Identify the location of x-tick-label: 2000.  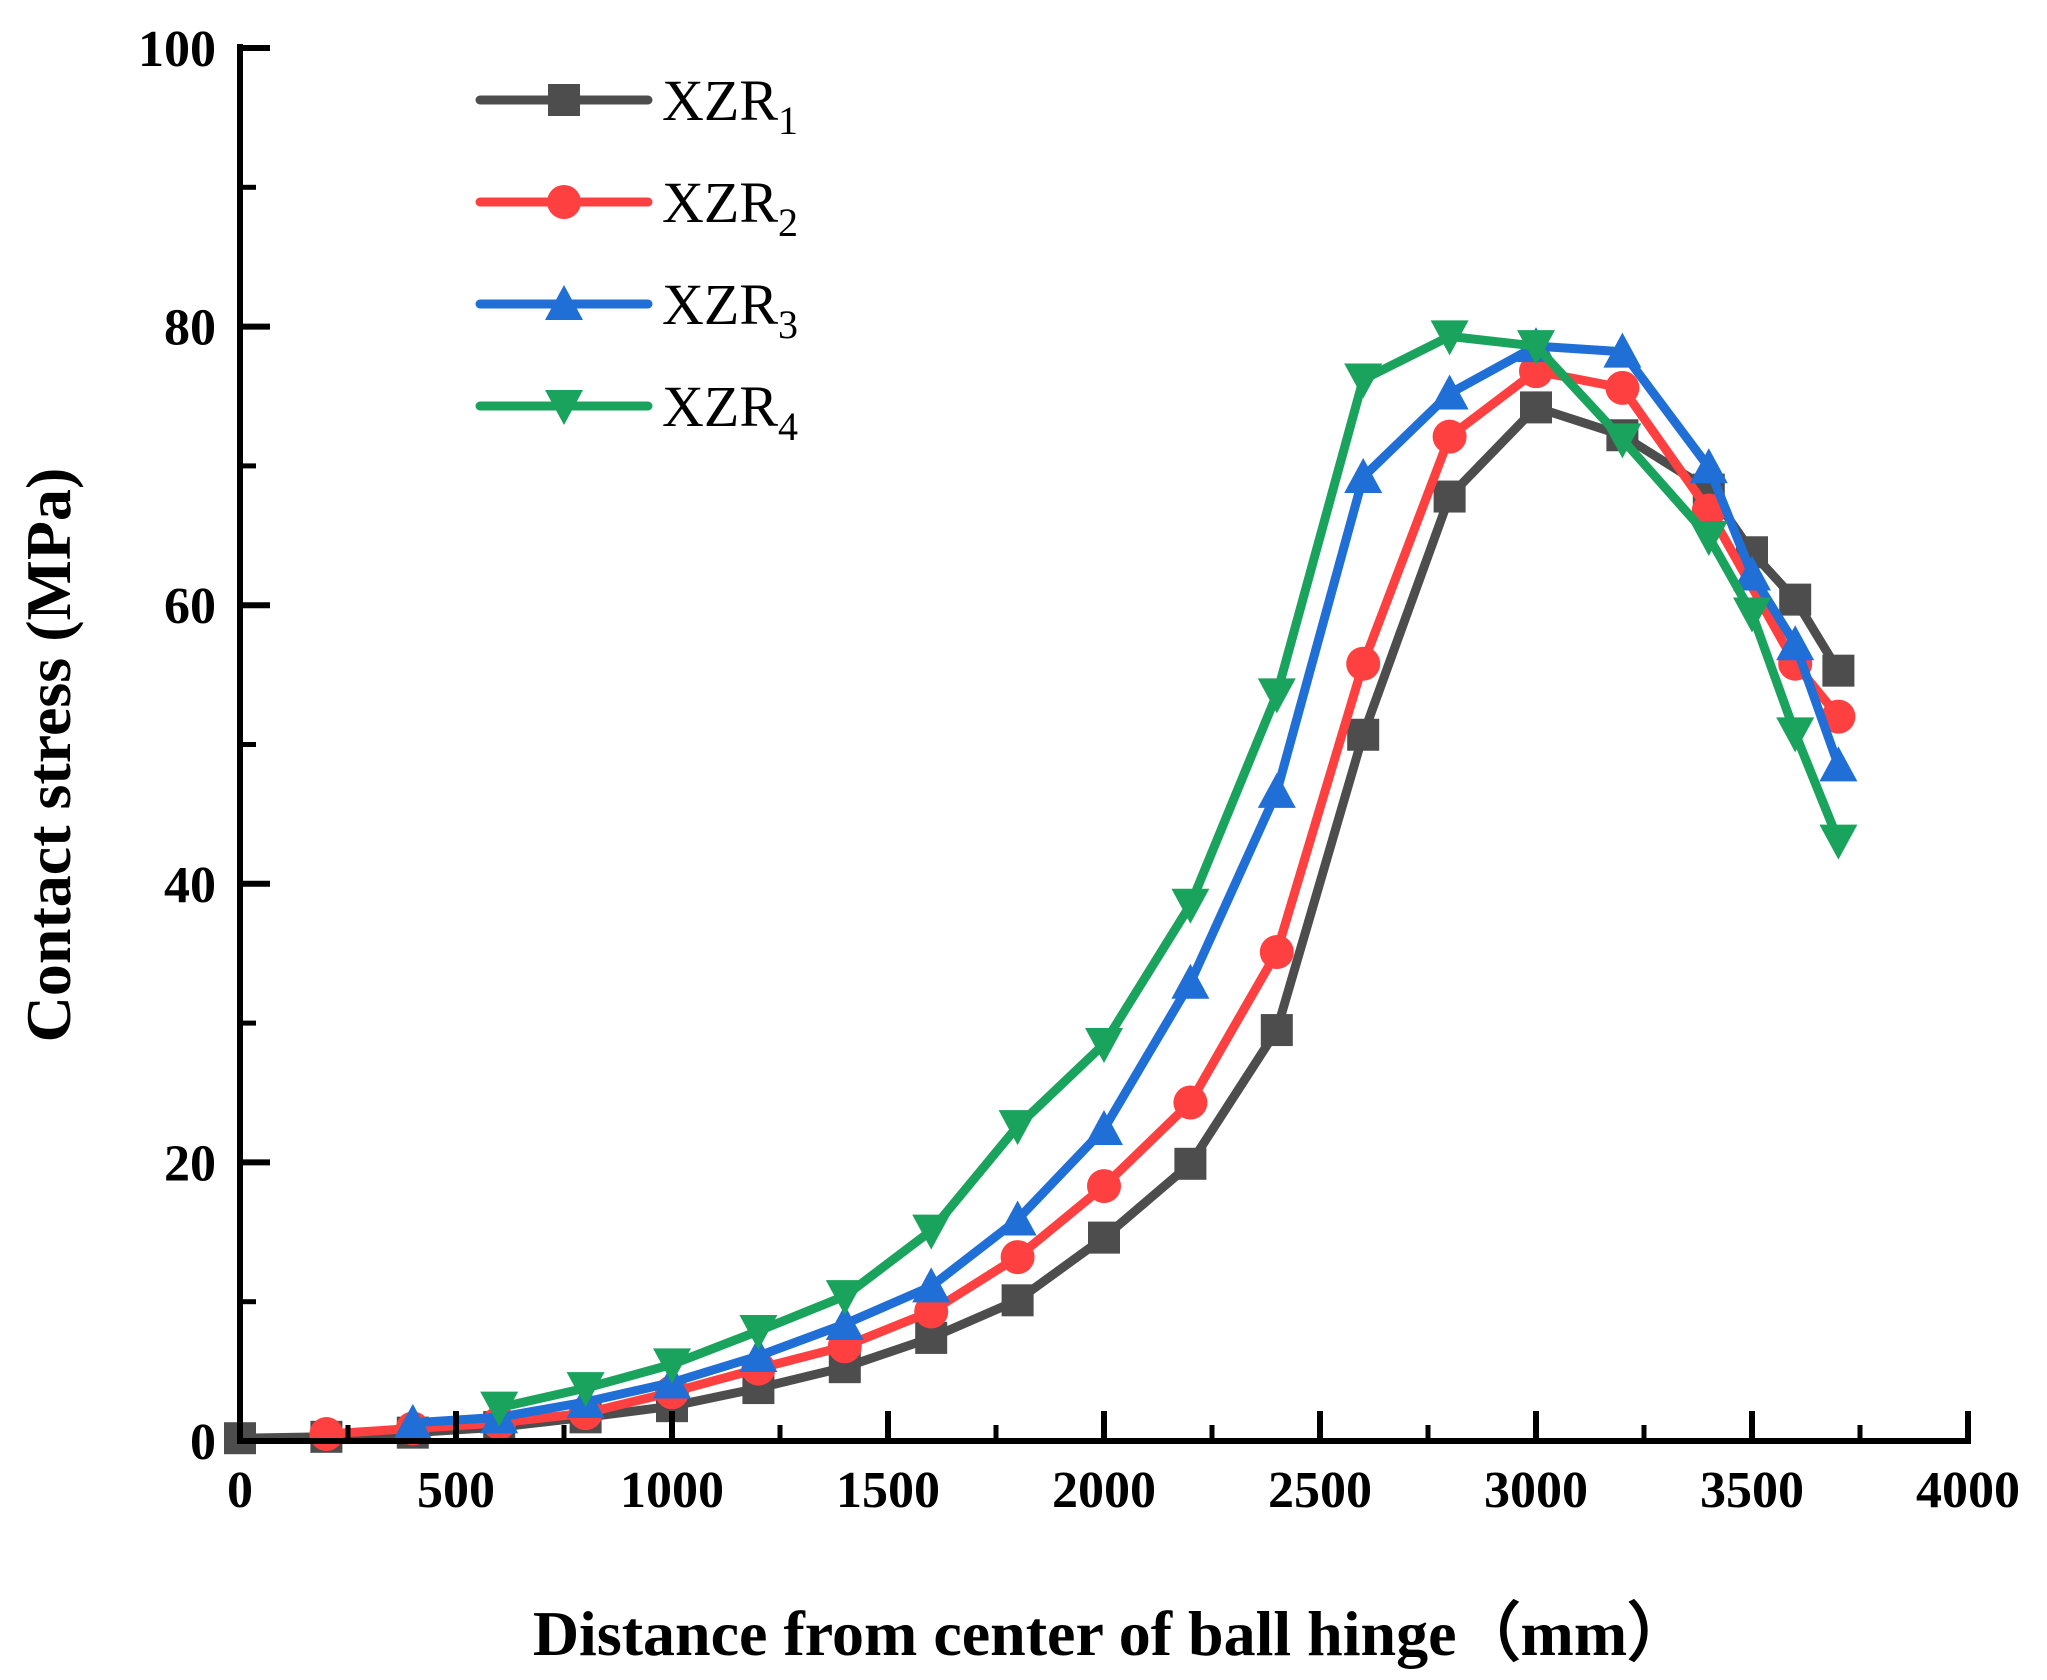
(1104, 1490).